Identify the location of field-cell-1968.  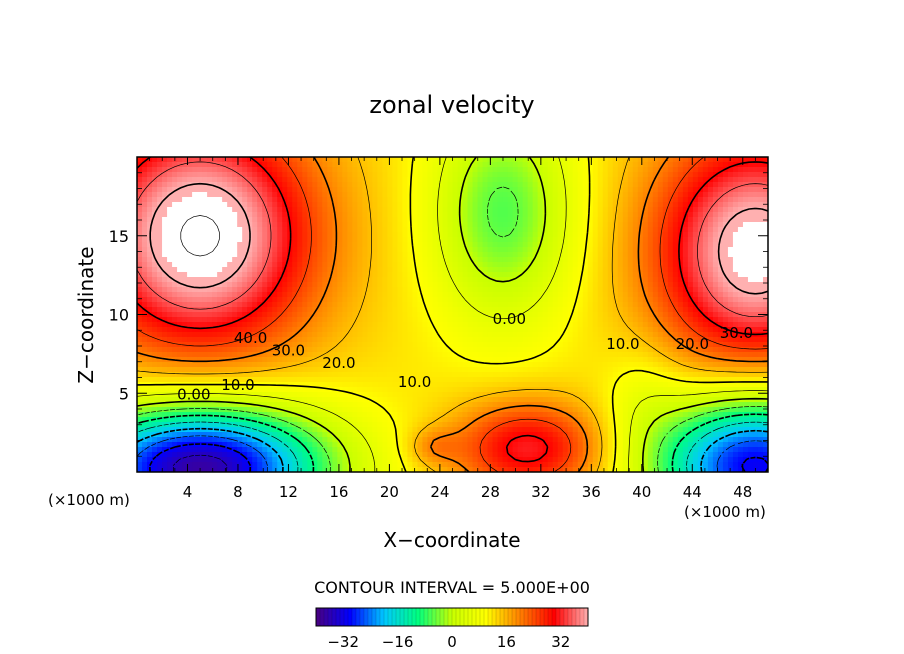
(530, 235).